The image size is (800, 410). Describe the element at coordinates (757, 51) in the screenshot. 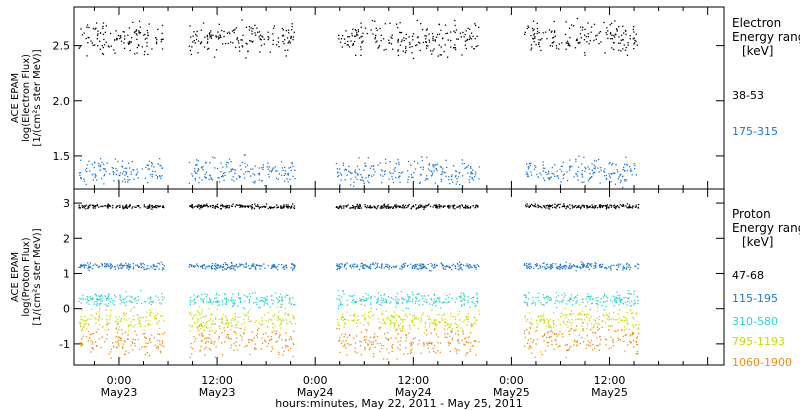

I see `electron-legend-units: [keV]` at that location.